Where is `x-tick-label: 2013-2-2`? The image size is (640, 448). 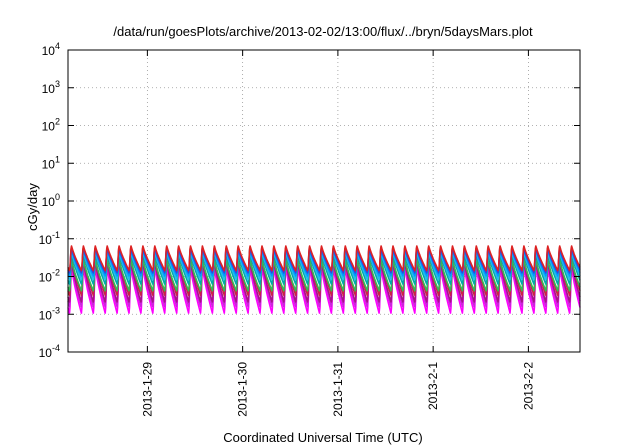
x-tick-label: 2013-2-2 is located at coordinates (528, 386).